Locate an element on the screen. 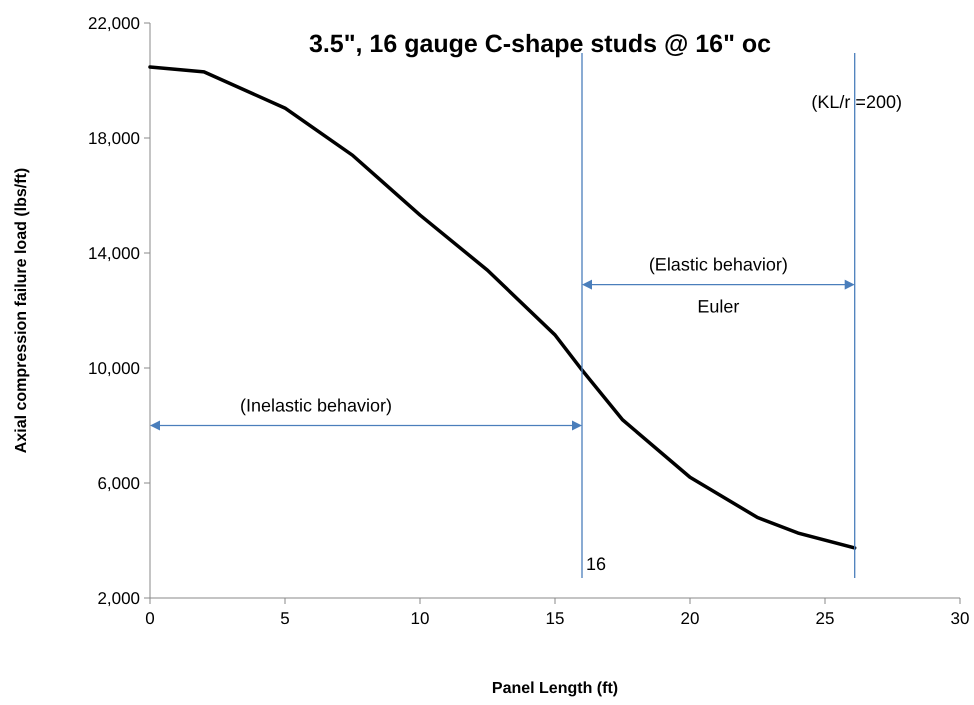  x-tick-label: 10 is located at coordinates (420, 618).